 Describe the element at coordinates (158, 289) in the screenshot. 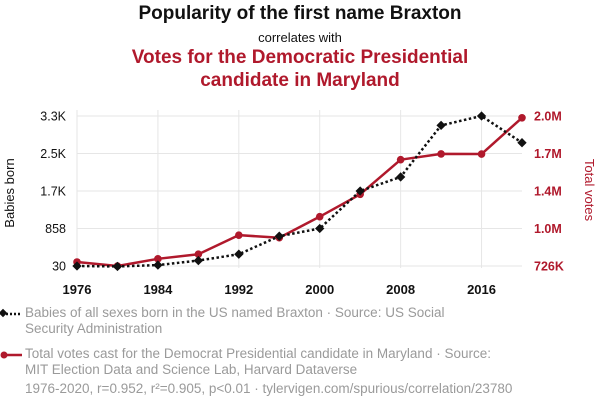

I see `x-axis-tick-label: 1984` at that location.